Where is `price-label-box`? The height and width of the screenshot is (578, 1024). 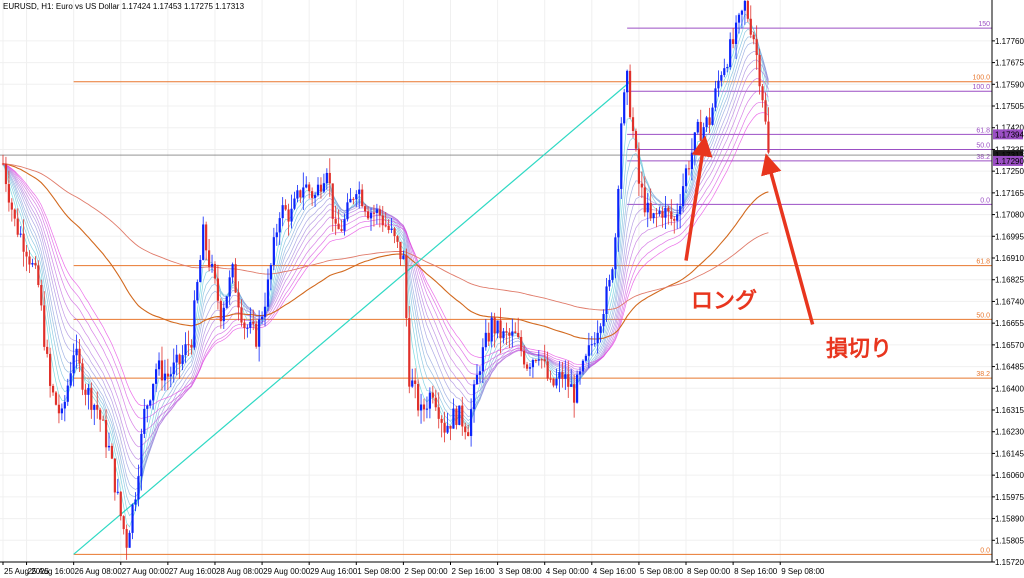
price-label-box is located at coordinates (1008, 160).